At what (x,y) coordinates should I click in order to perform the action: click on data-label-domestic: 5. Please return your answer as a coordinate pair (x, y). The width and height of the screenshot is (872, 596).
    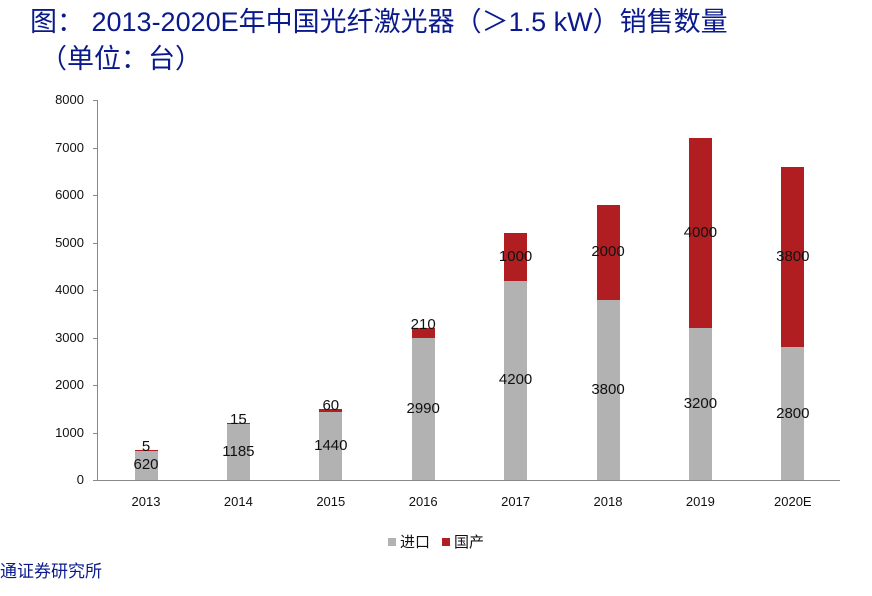
    Looking at the image, I should click on (146, 447).